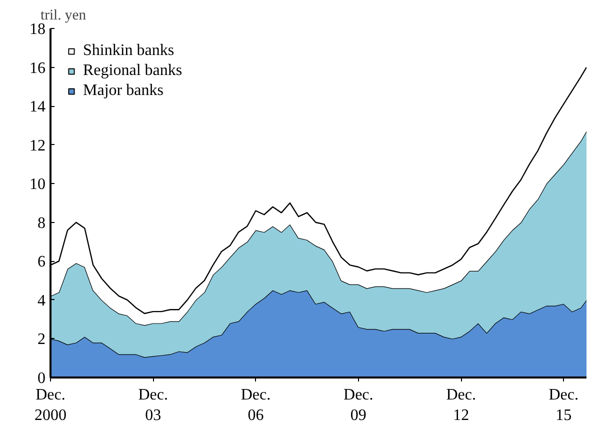 The image size is (594, 426). What do you see at coordinates (128, 51) in the screenshot?
I see `legend-label: Shinkin banks` at bounding box center [128, 51].